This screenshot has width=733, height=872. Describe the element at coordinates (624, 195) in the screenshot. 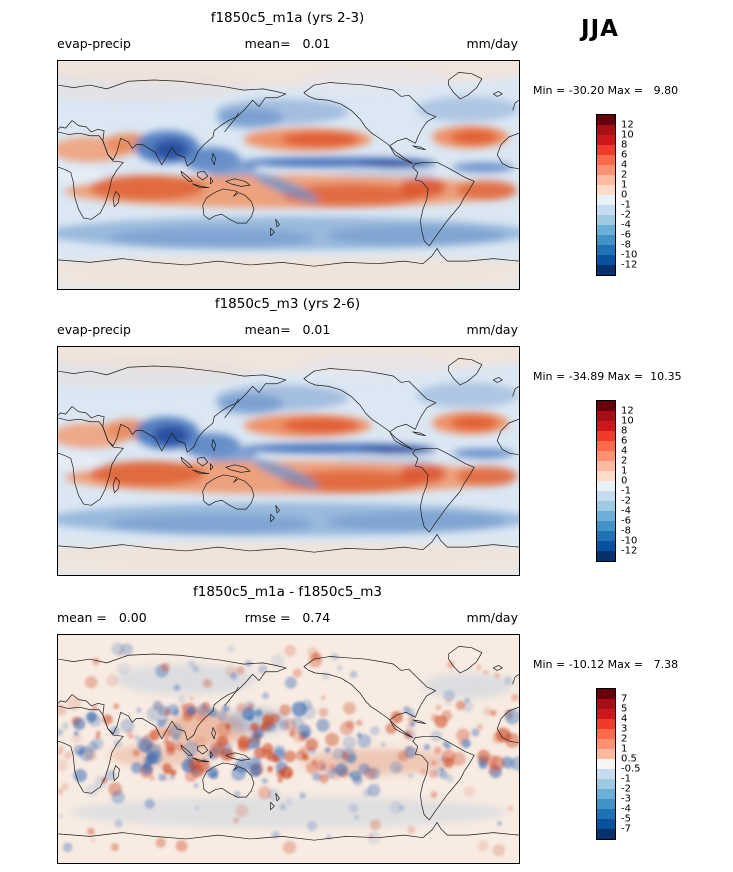

I see `colorbar-tick-label: 0` at that location.